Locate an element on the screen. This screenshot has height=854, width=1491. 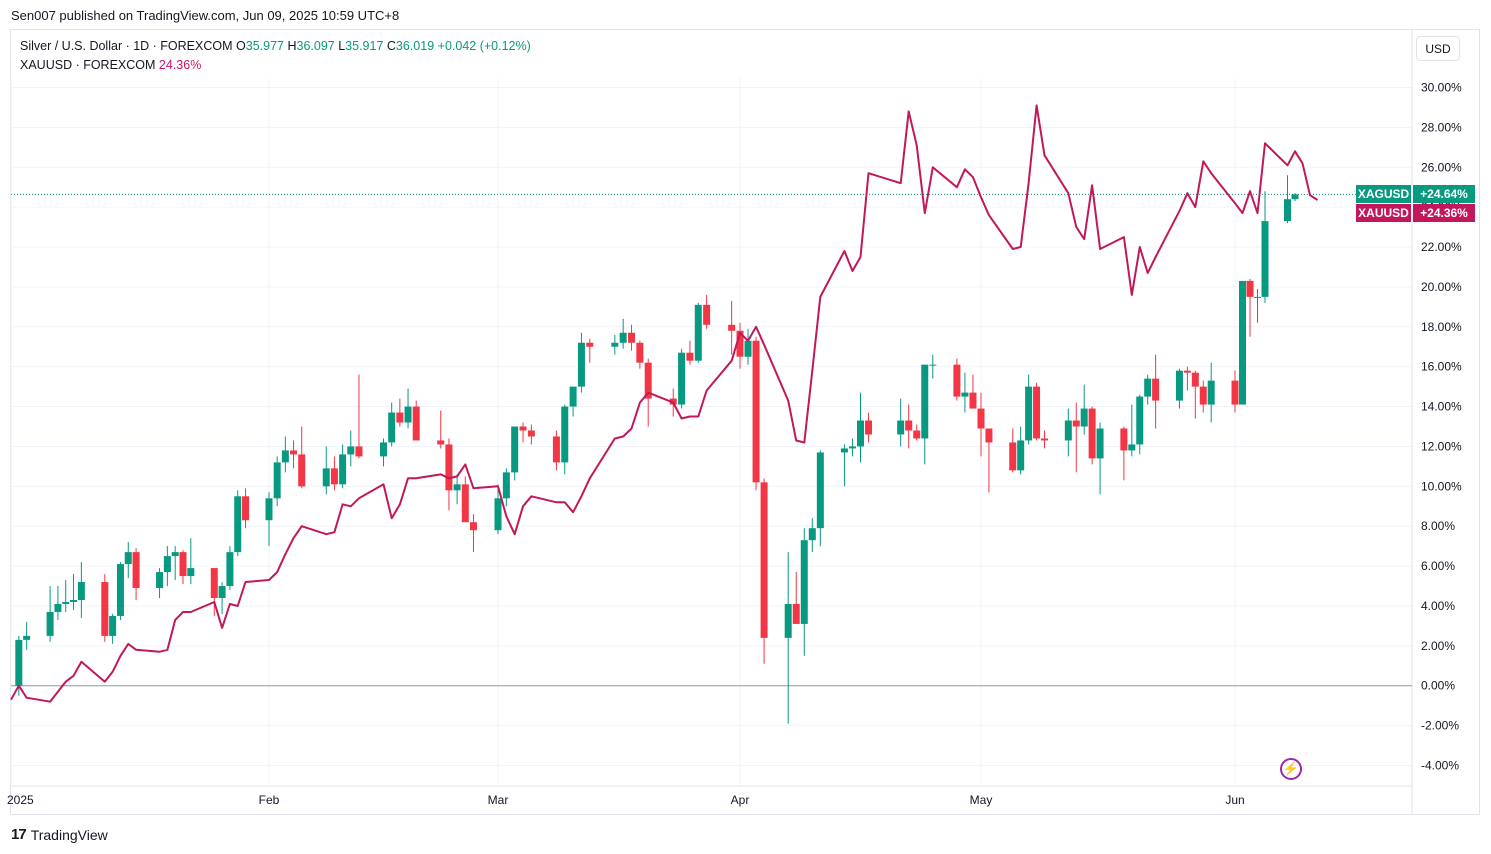
y-tick-label: 6.00% is located at coordinates (1438, 566).